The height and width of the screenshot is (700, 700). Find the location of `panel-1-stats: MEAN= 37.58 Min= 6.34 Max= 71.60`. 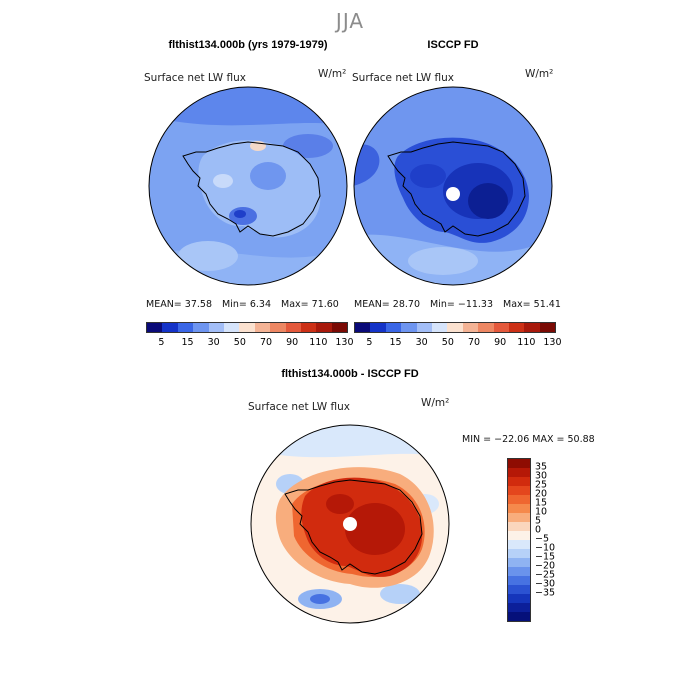

panel-1-stats: MEAN= 37.58 Min= 6.34 Max= 71.60 is located at coordinates (242, 304).